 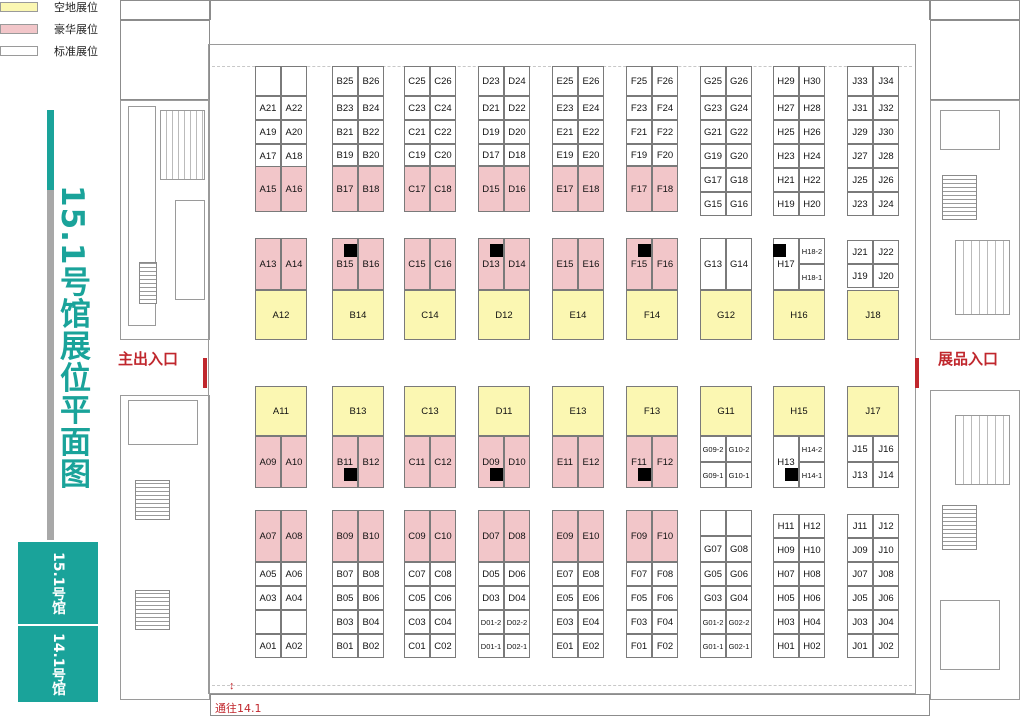 What do you see at coordinates (491, 81) in the screenshot?
I see `booth-d23: D23` at bounding box center [491, 81].